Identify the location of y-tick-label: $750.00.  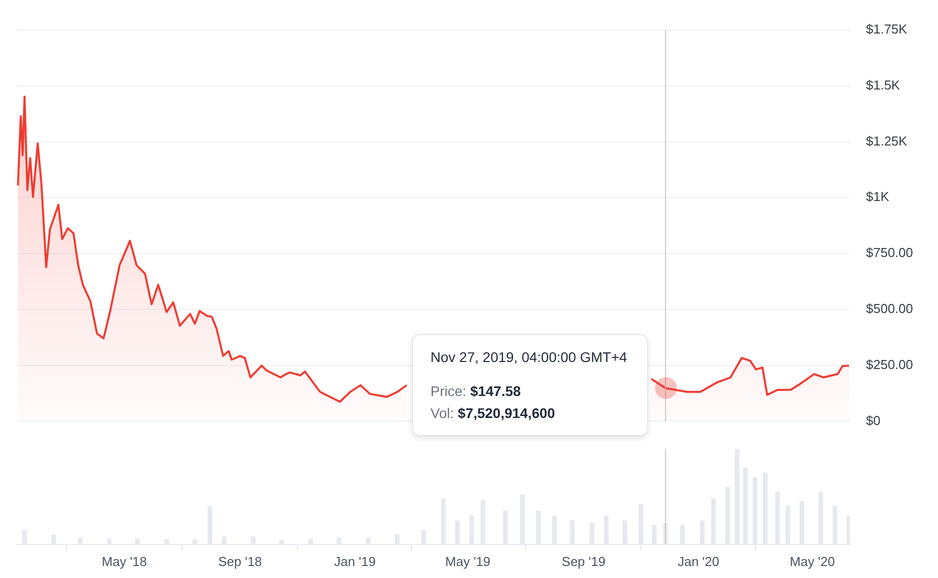
(889, 252).